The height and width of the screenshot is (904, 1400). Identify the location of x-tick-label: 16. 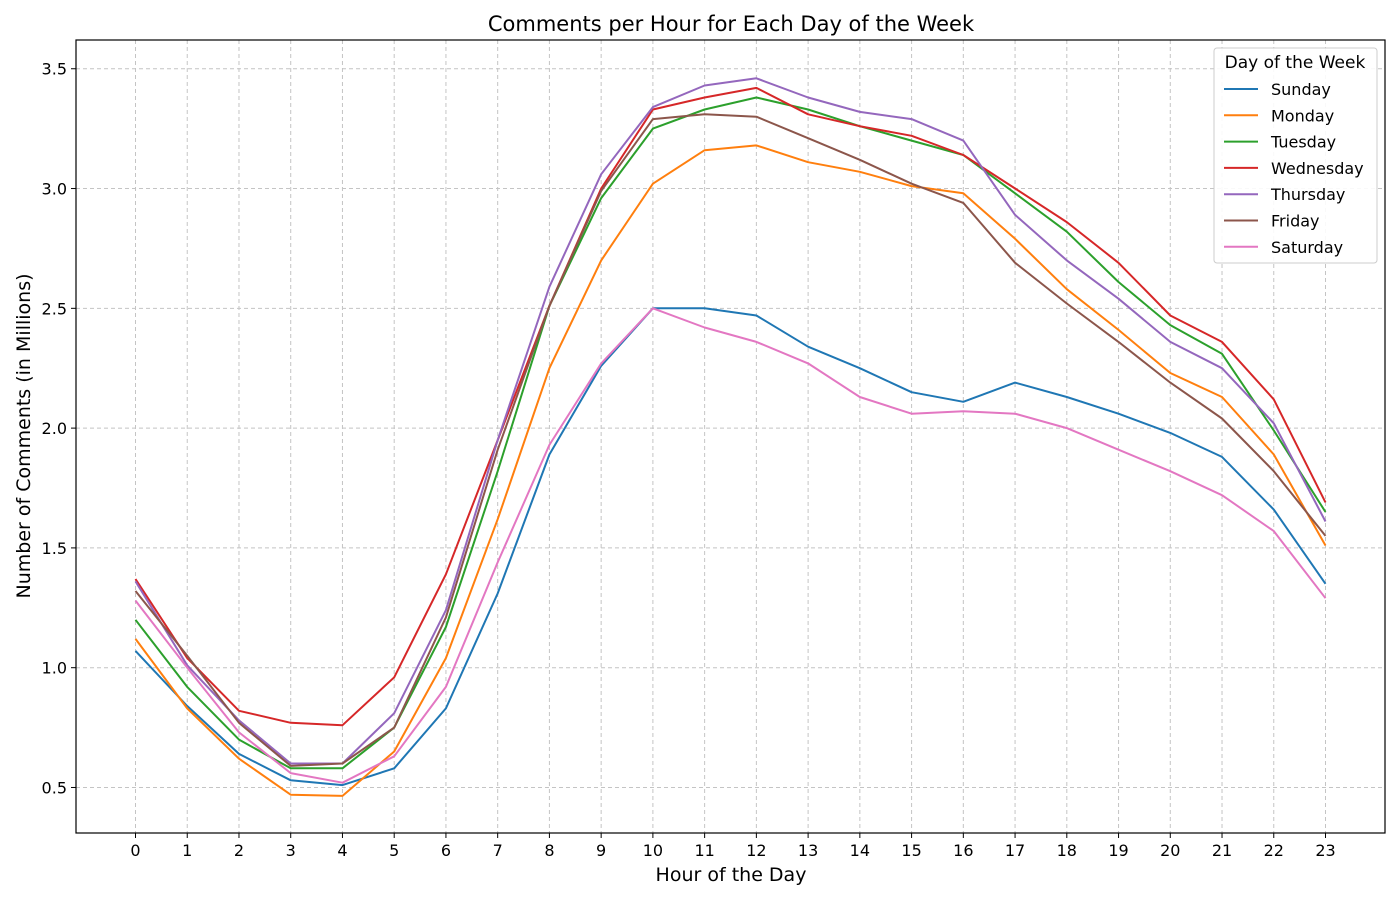
(963, 850).